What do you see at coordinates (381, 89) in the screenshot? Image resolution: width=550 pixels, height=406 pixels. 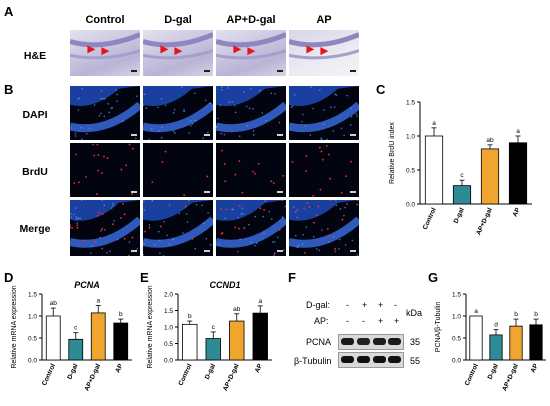 I see `panel-letter-c: C` at bounding box center [381, 89].